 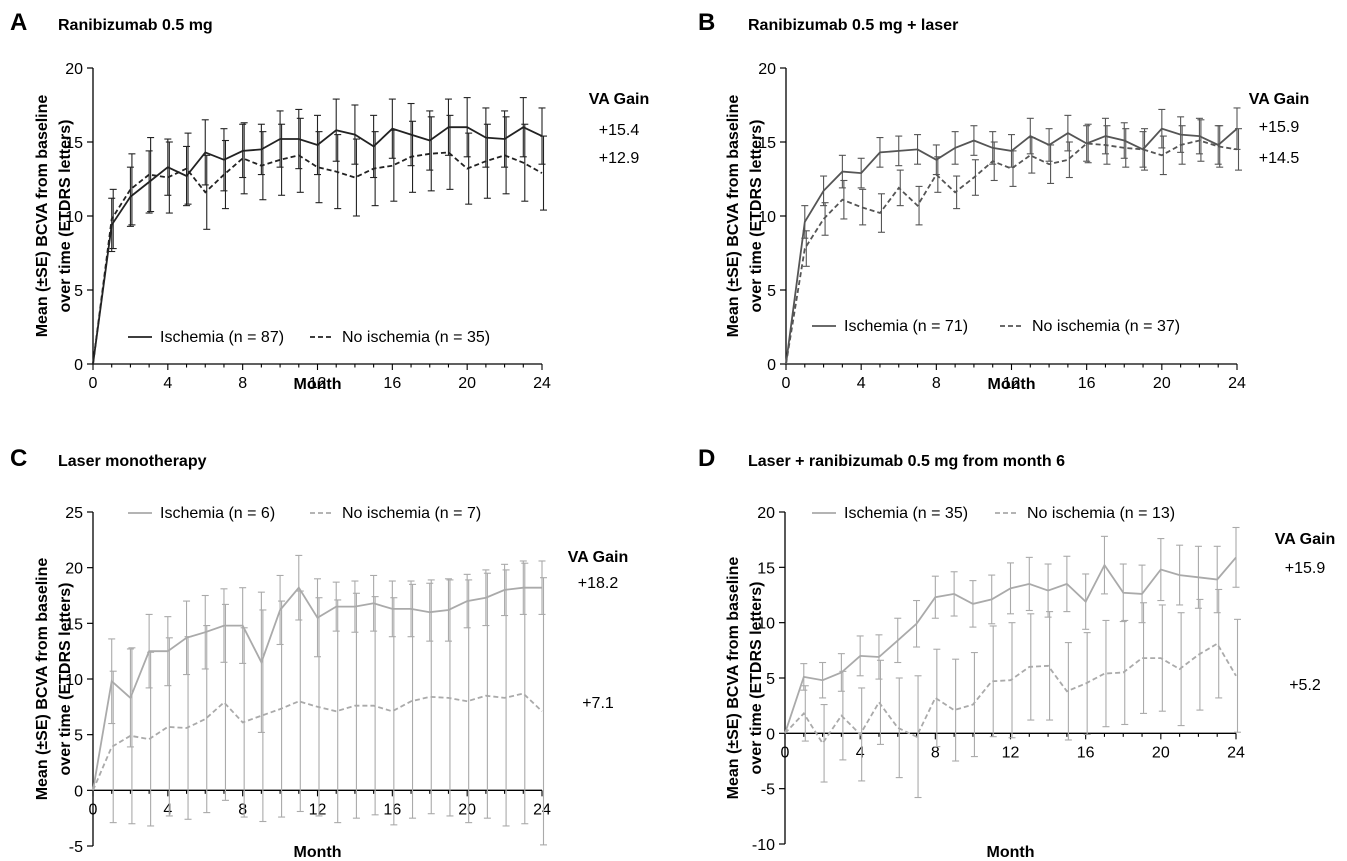 What do you see at coordinates (1279, 158) in the screenshot?
I see `va-gain-value: +14.5` at bounding box center [1279, 158].